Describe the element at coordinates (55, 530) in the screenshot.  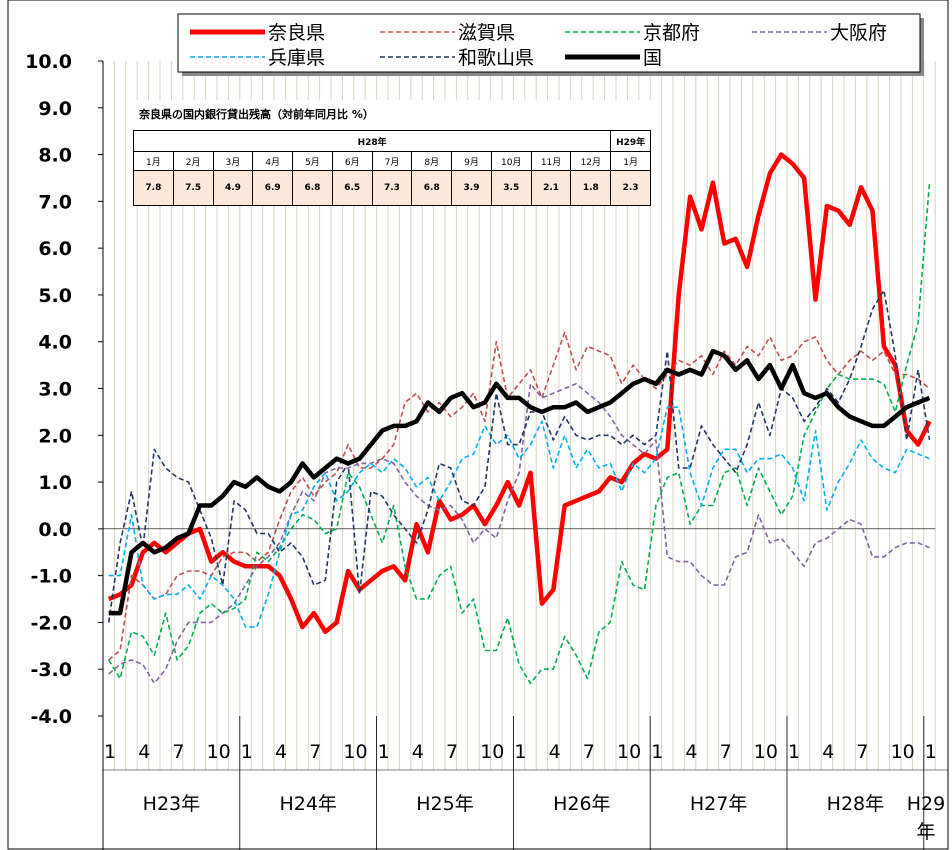
I see `y-tick-label: 0.0` at that location.